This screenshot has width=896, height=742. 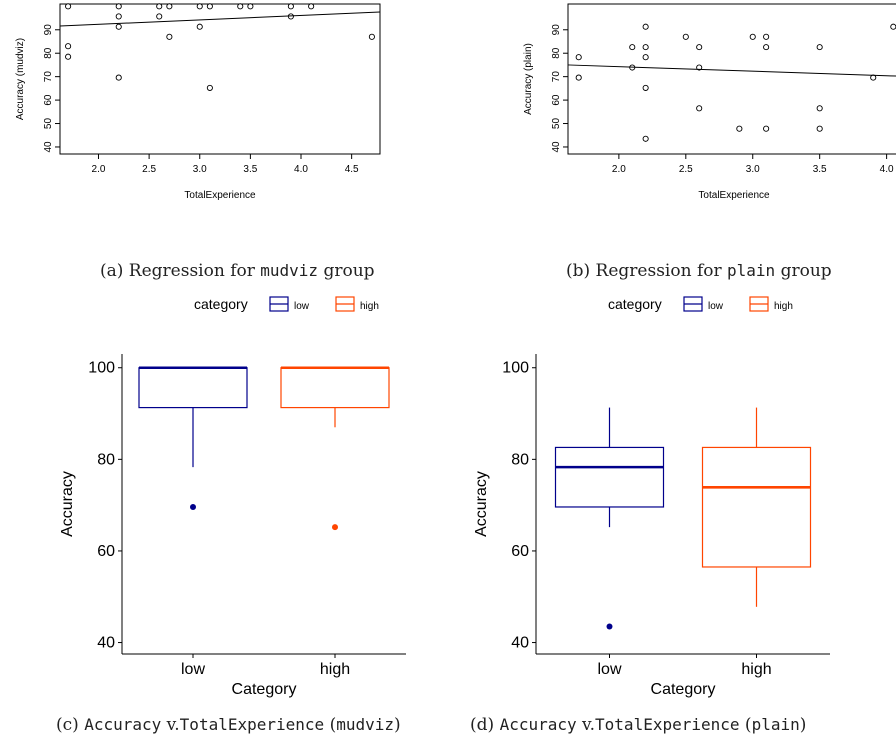 What do you see at coordinates (638, 725) in the screenshot?
I see `caption-d: (d) Accuracy v.TotalExperience (plain)` at bounding box center [638, 725].